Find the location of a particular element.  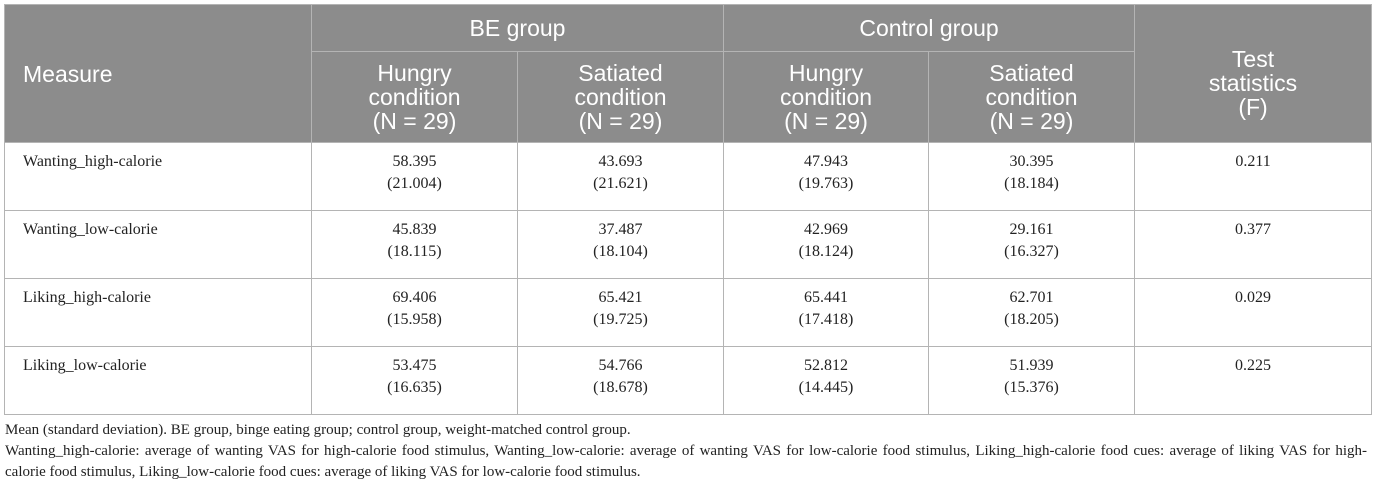

table-cell: 51.939 (15.376) is located at coordinates (1031, 380).